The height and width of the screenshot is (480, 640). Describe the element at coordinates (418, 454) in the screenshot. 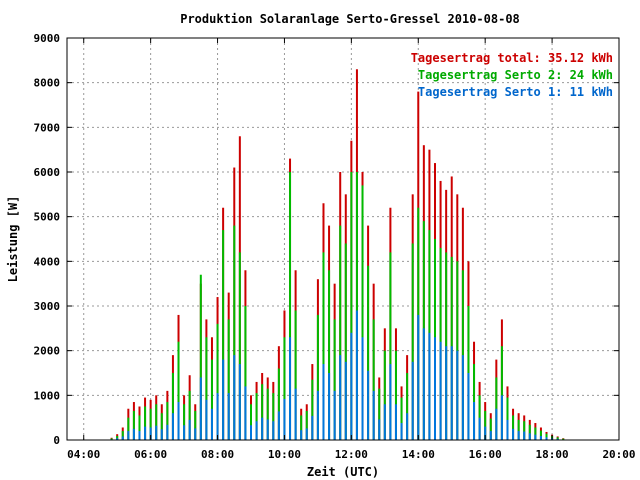

I see `x-tick-label: 14:00` at that location.